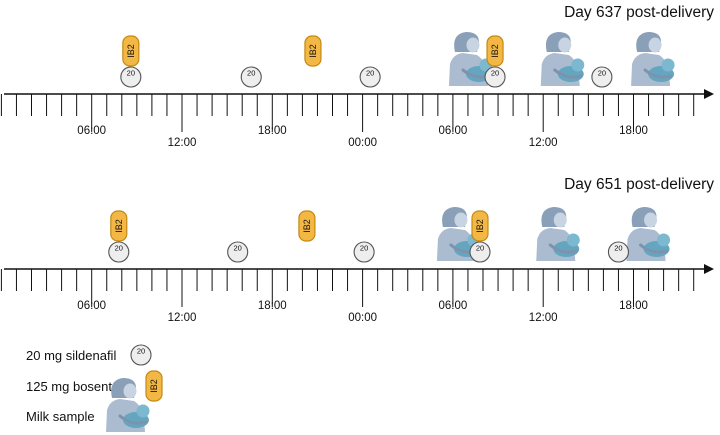 This screenshot has height=435, width=720. I want to click on legend-label-bosentan: 125 mg bosentan, so click(76, 386).